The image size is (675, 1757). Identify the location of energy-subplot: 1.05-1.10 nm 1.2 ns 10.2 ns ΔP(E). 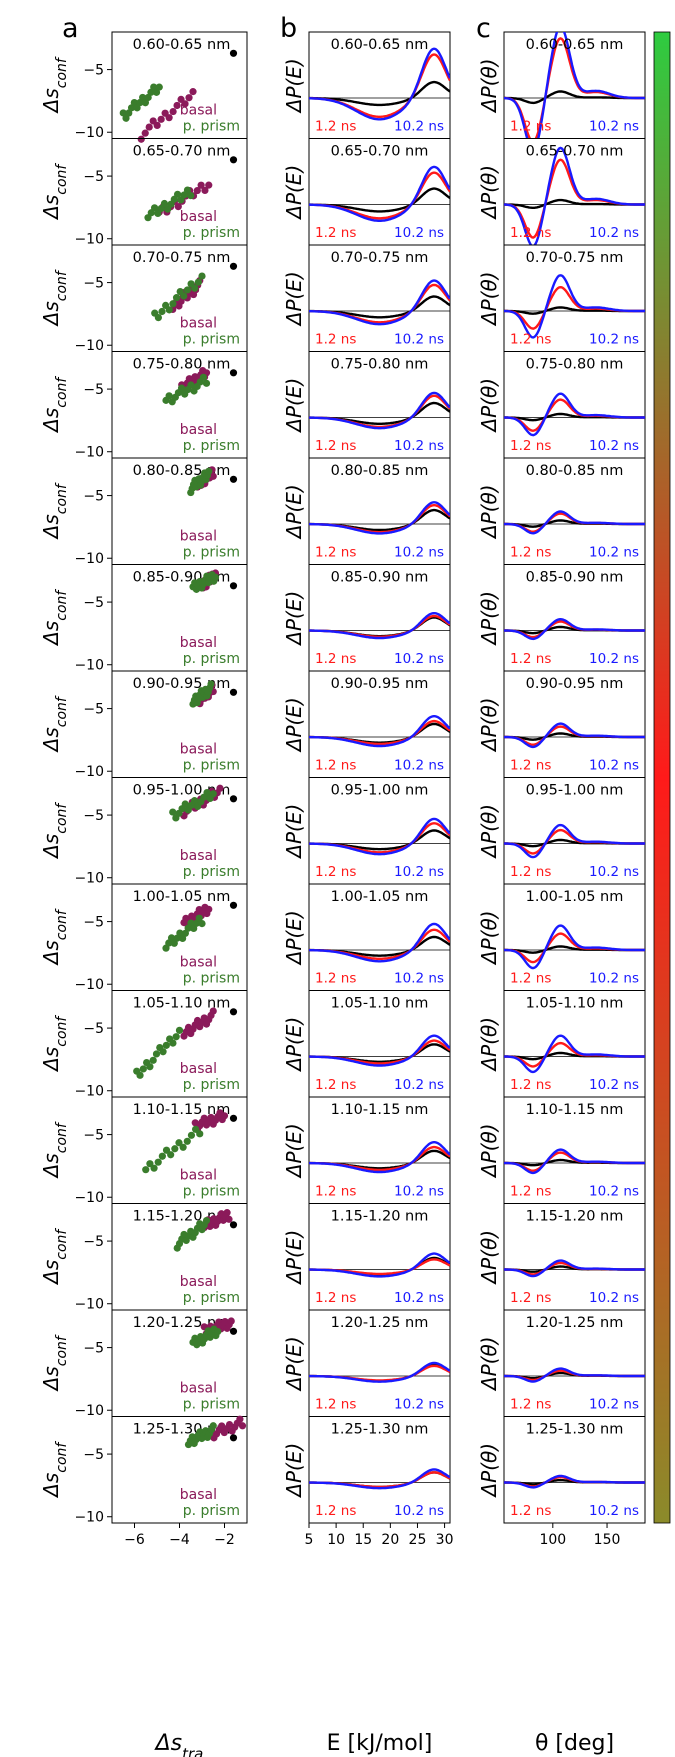
(366, 1044).